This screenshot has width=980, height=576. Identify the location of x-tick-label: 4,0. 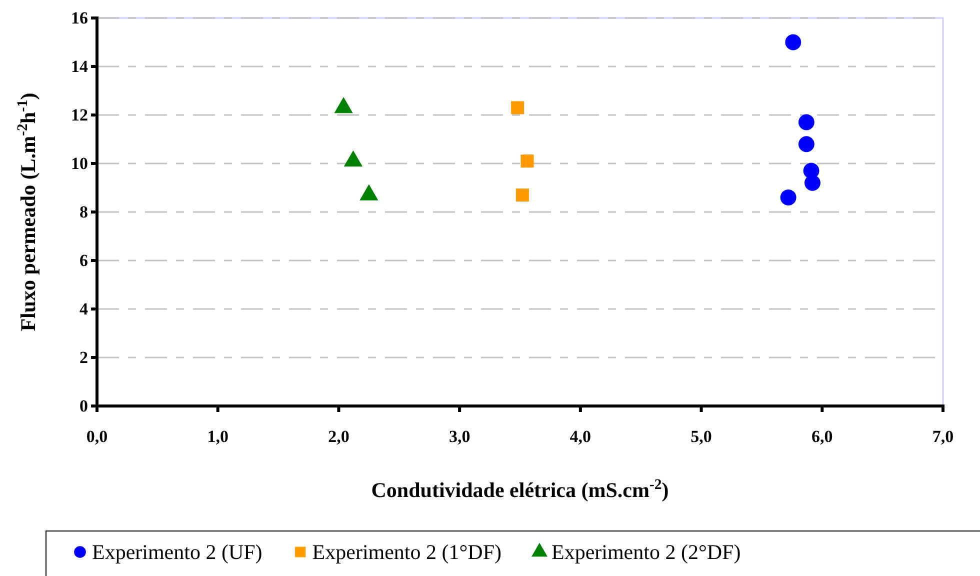
(581, 436).